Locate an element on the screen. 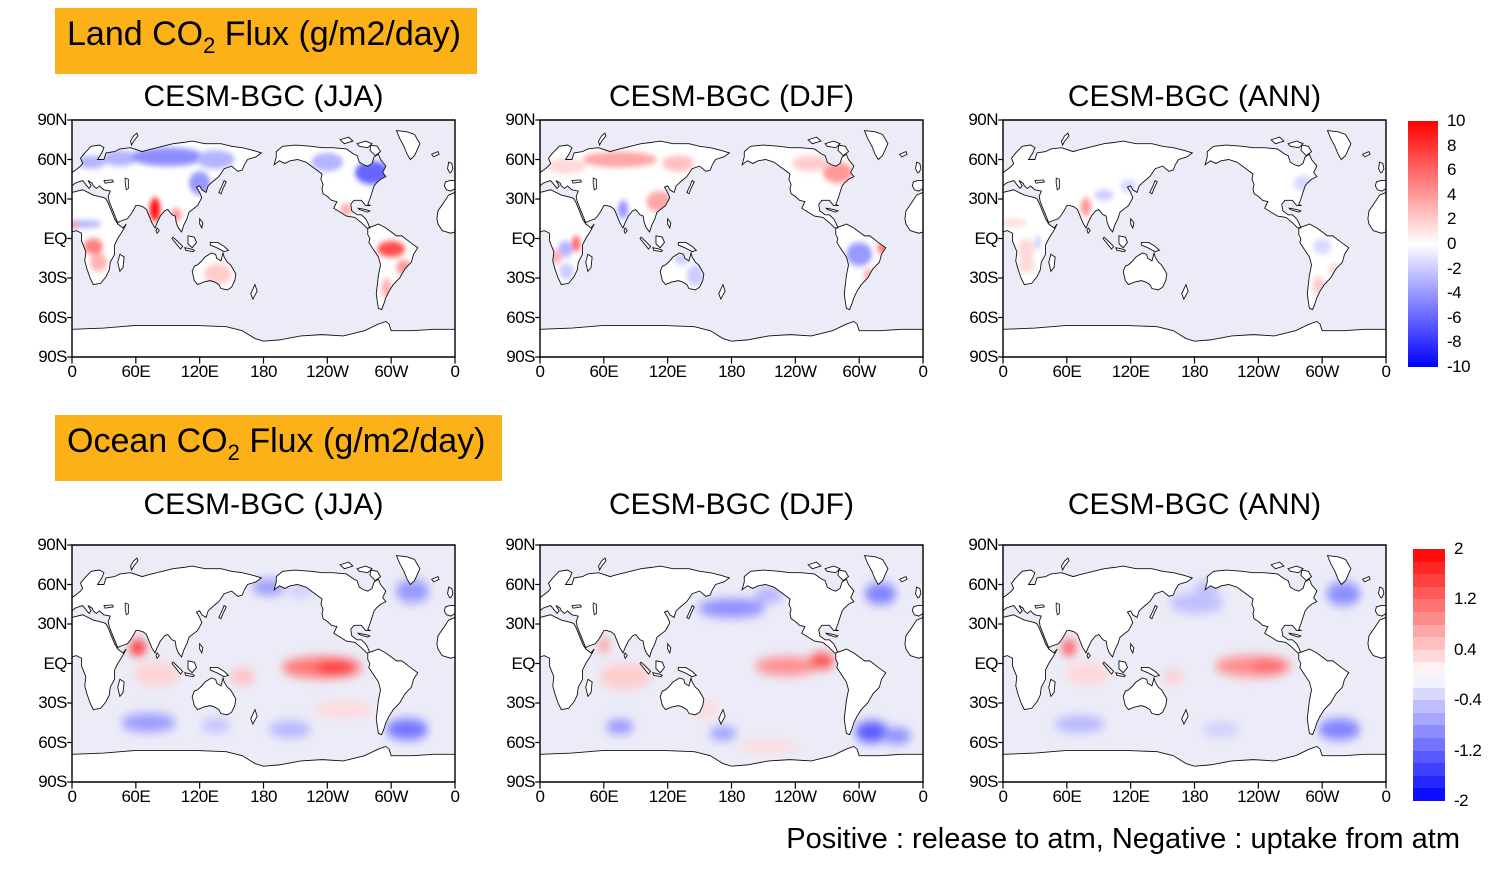 This screenshot has width=1500, height=879. ocean-colorbar-gradient is located at coordinates (1429, 675).